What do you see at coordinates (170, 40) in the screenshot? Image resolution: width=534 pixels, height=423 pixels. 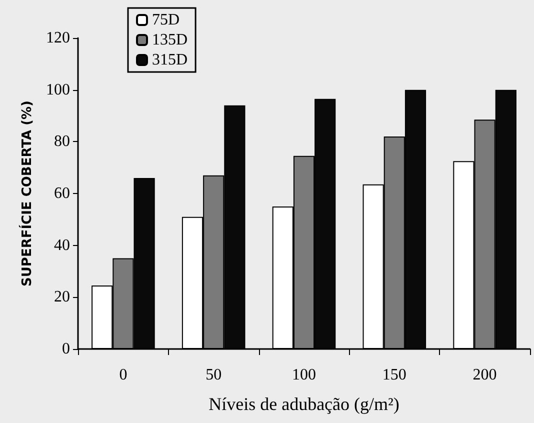 I see `legend-label: 135D` at bounding box center [170, 40].